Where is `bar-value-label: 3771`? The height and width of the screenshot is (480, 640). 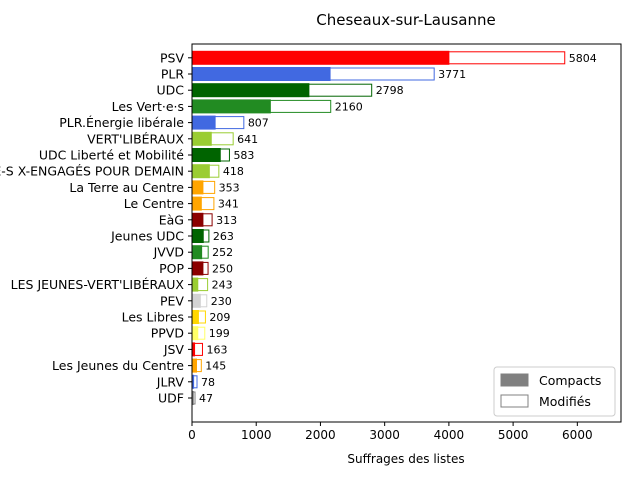
bar-value-label: 3771 is located at coordinates (452, 74).